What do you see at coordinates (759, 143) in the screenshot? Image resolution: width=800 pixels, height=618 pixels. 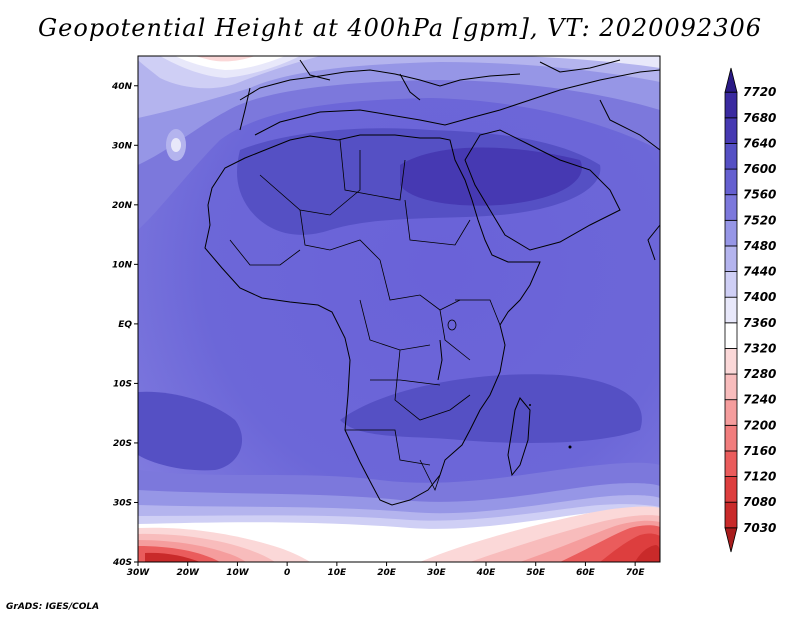 I see `colorbar-label: 7640` at bounding box center [759, 143].